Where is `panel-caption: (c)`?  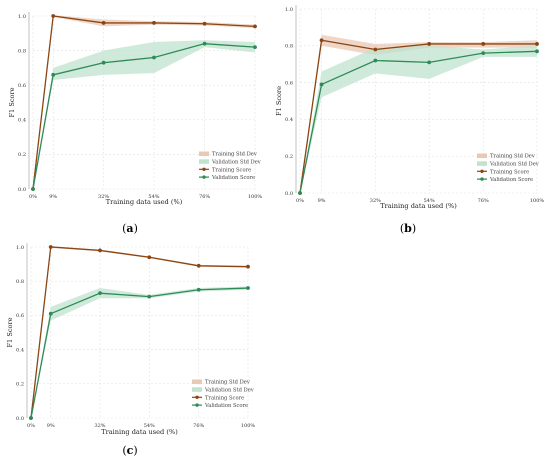 panel-caption: (c) is located at coordinates (129, 450).